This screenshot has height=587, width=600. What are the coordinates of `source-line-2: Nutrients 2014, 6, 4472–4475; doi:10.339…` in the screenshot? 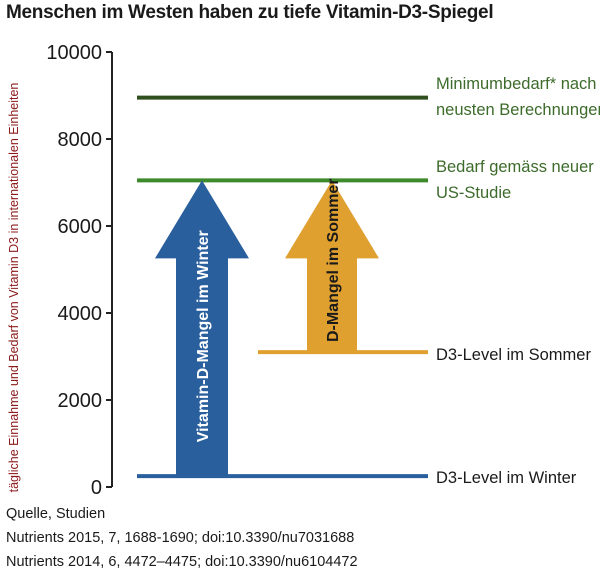 It's located at (182, 562).